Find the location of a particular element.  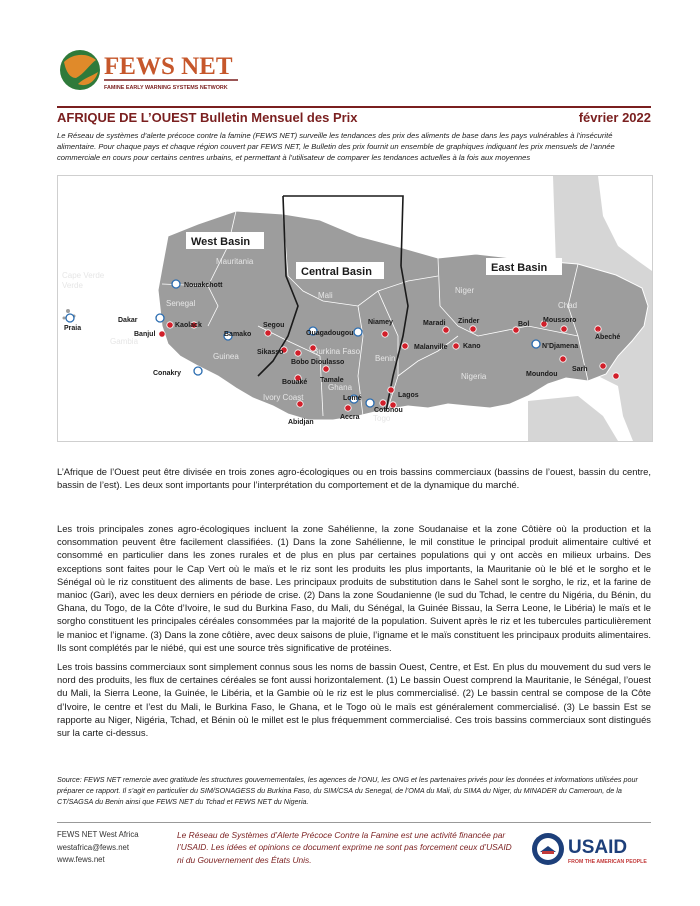

city-label: Kano is located at coordinates (472, 346).